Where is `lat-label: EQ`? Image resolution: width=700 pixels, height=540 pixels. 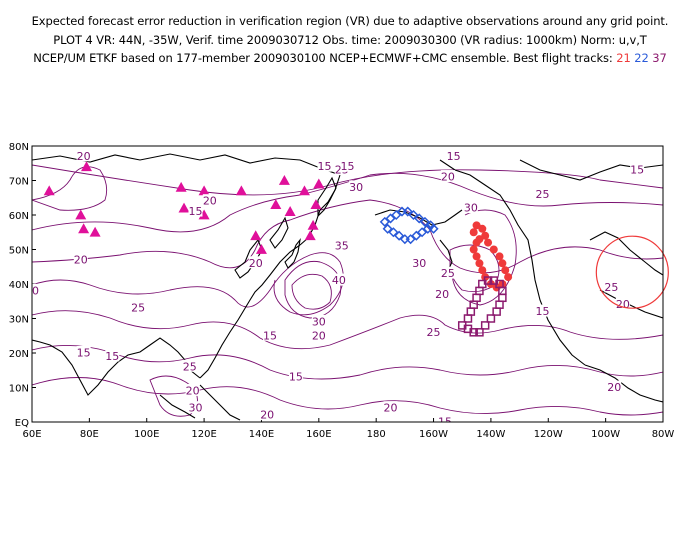 lat-label: EQ is located at coordinates (22, 423).